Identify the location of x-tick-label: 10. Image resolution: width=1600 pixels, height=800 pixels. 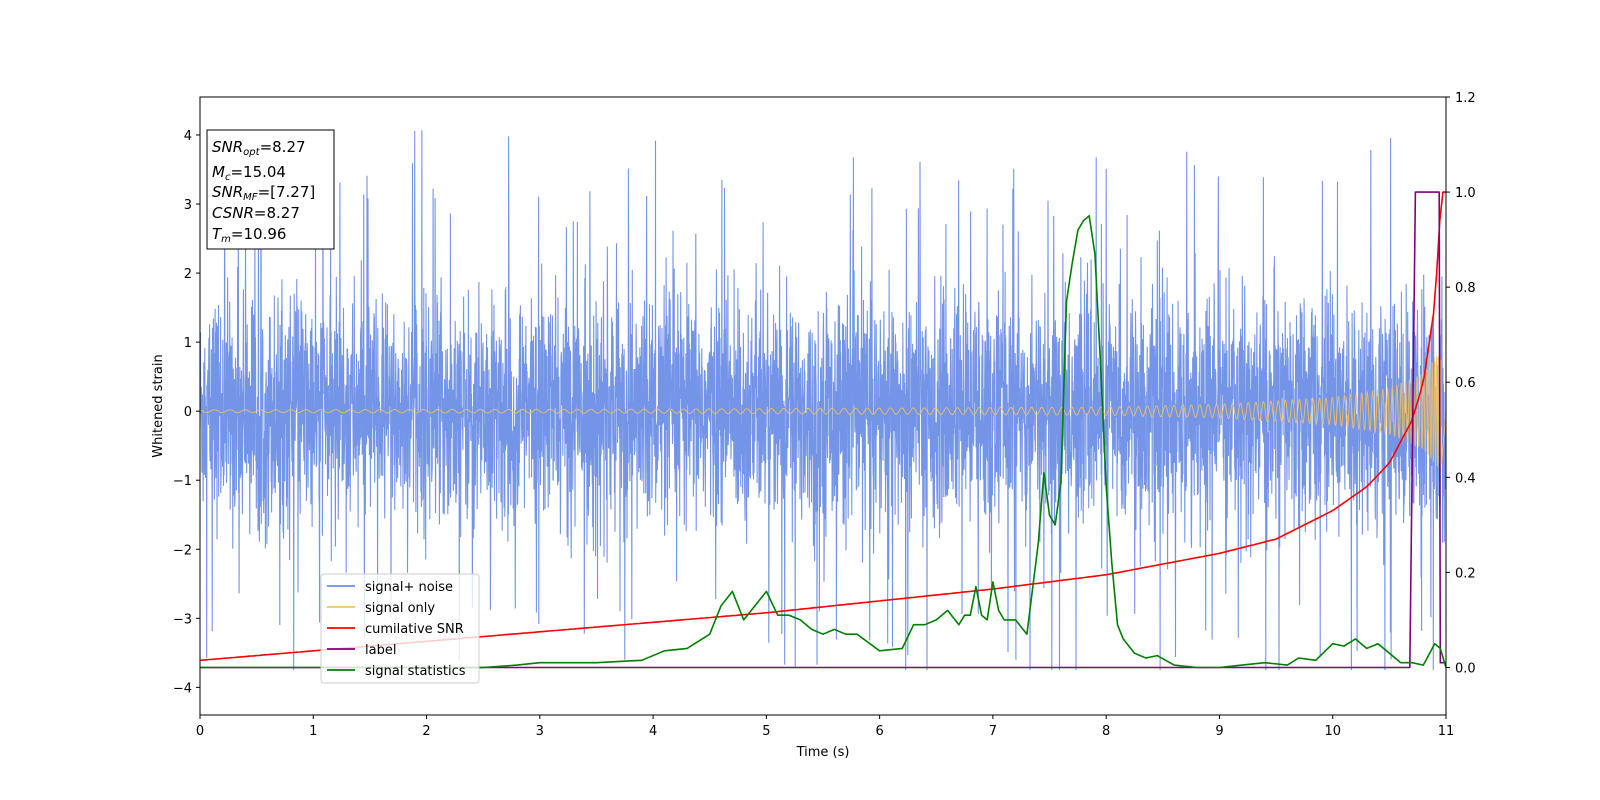
(1332, 731).